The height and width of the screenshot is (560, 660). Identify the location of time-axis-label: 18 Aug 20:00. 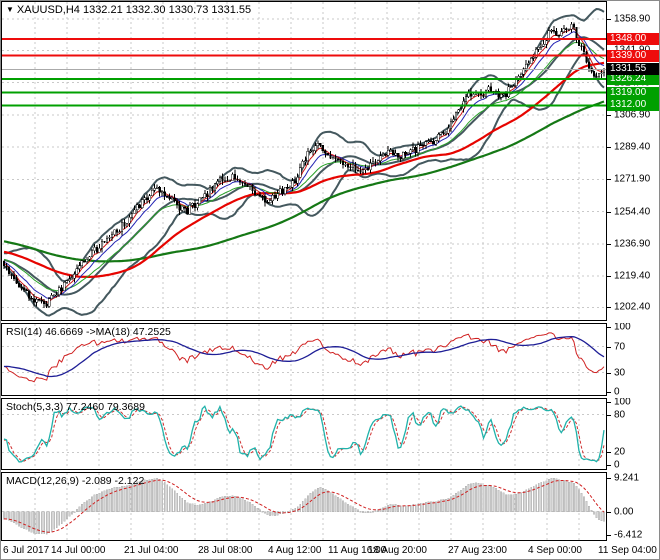
(397, 550).